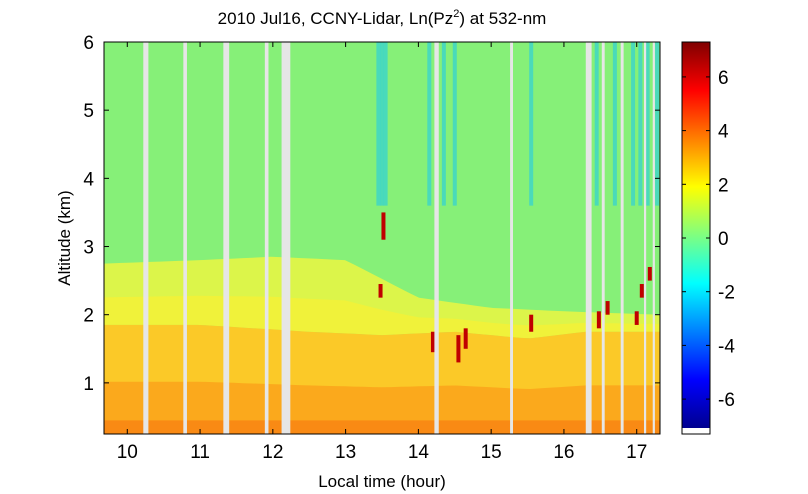 The height and width of the screenshot is (494, 808). What do you see at coordinates (726, 293) in the screenshot?
I see `colorbar-tick-label: -2` at bounding box center [726, 293].